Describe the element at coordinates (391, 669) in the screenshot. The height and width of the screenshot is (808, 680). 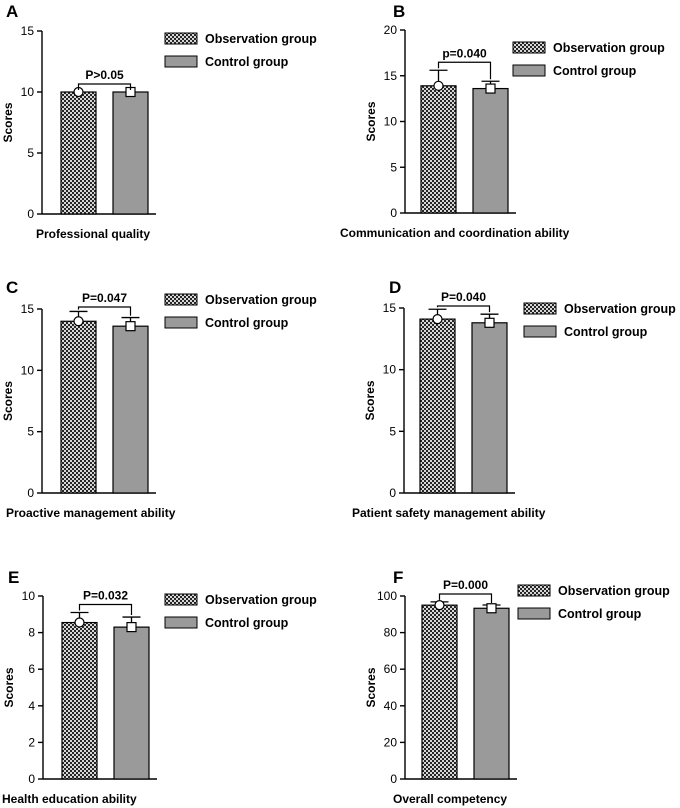
I see `y-tick-label: 60` at that location.